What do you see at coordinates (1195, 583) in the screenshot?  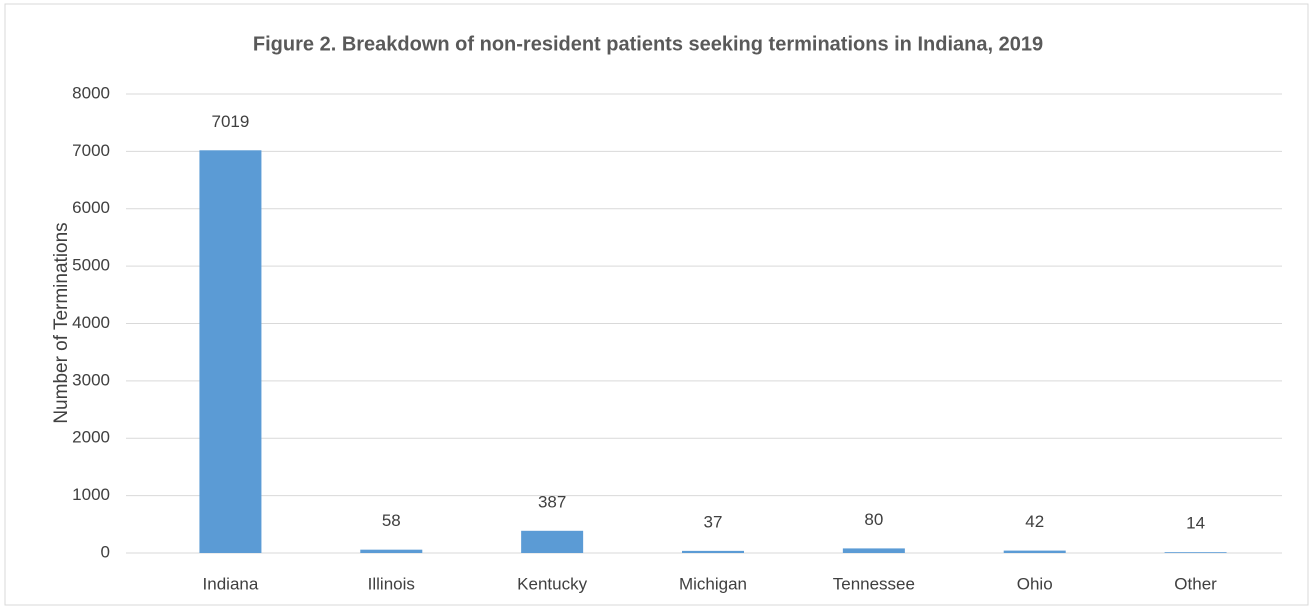 I see `x-tick-label: Other` at bounding box center [1195, 583].